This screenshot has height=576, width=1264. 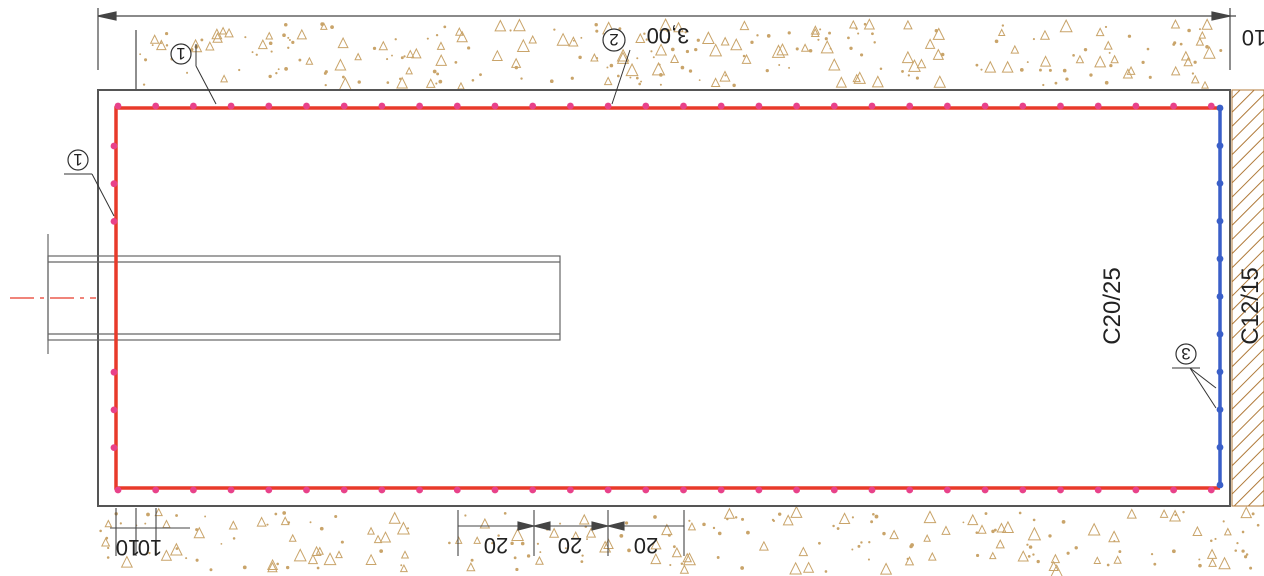 What do you see at coordinates (77, 159) in the screenshot?
I see `svg-text: 1` at bounding box center [77, 159].